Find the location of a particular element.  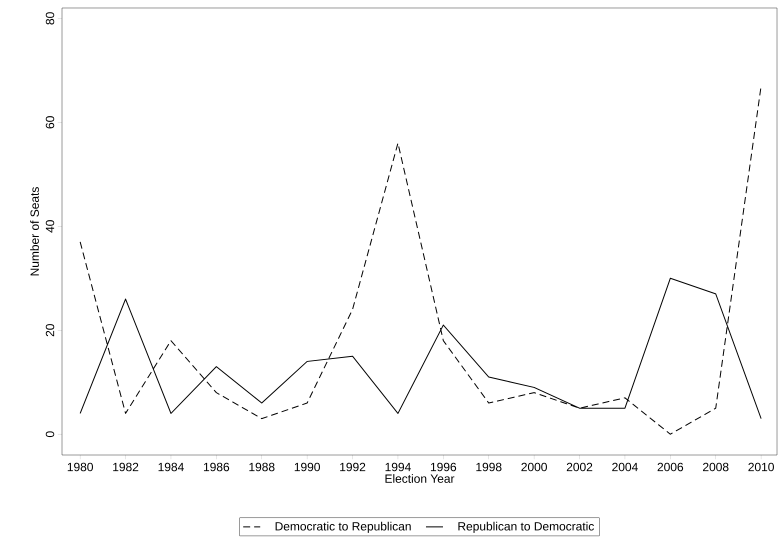

x-tick-label: 2008 is located at coordinates (715, 467).